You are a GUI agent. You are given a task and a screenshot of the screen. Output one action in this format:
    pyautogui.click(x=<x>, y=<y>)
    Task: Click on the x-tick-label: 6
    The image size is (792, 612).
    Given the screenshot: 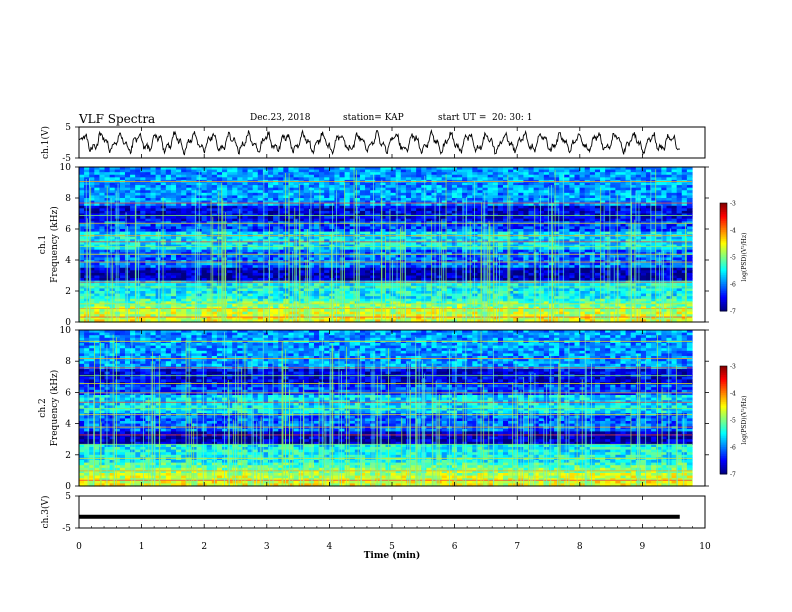 What is the action you would take?
    pyautogui.click(x=455, y=547)
    